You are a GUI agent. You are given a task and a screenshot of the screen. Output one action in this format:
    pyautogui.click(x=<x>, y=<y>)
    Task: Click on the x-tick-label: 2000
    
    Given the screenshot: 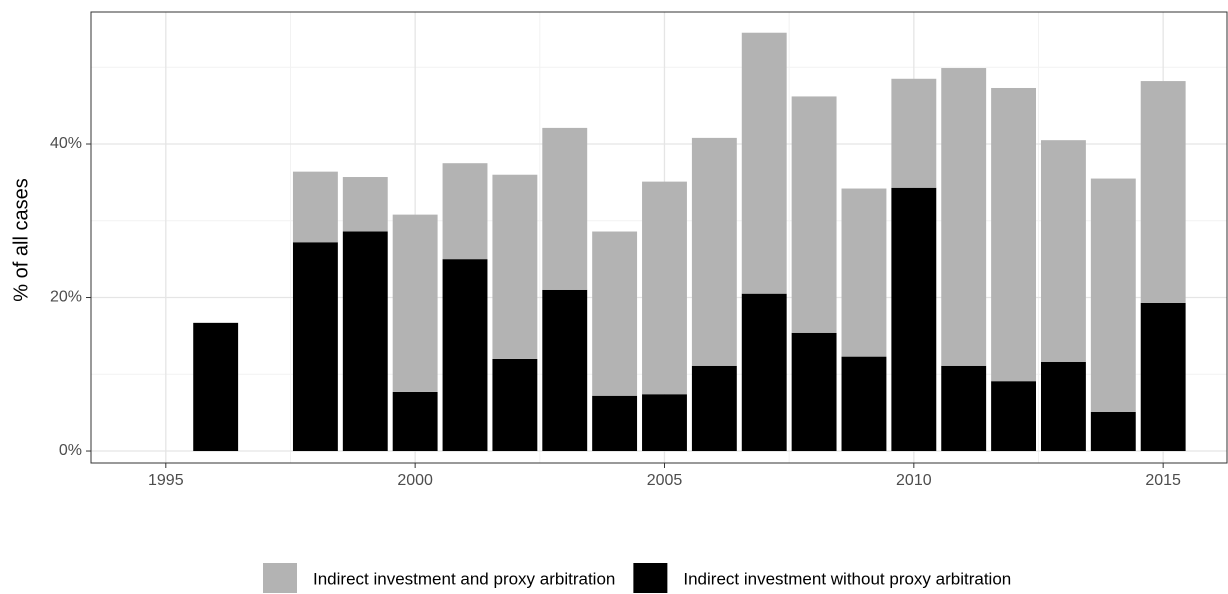 What is the action you would take?
    pyautogui.click(x=415, y=480)
    